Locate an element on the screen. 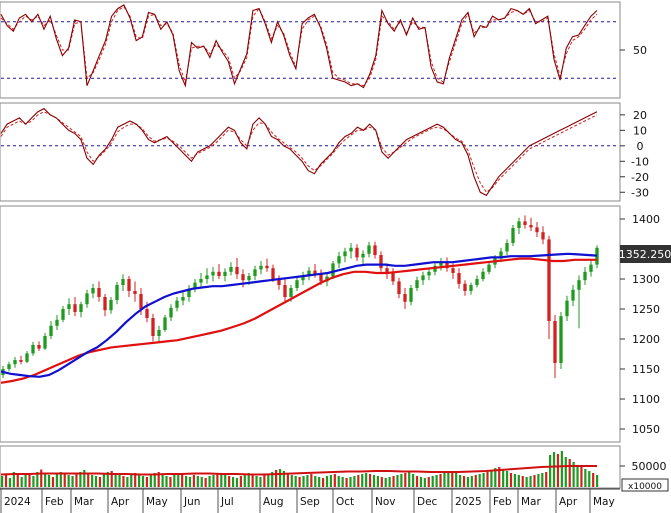 The image size is (671, 513). time-label-3: Apr is located at coordinates (120, 502).